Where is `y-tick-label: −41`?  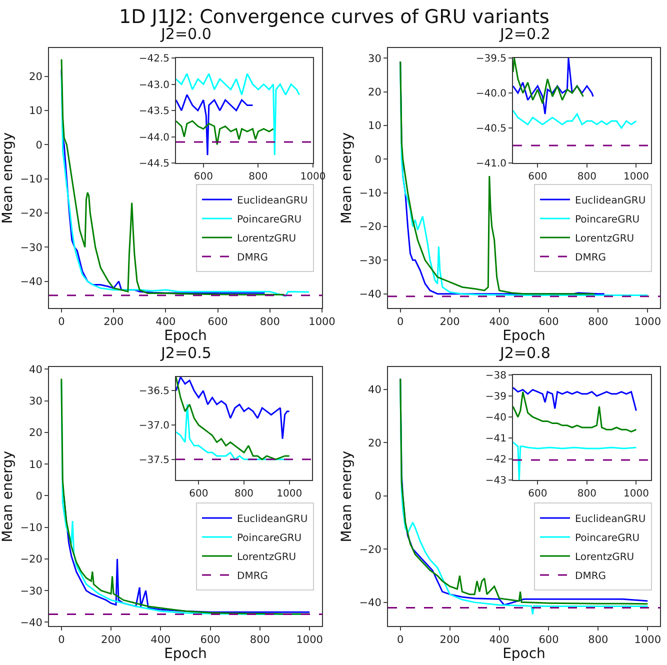
y-tick-label: −41 is located at coordinates (495, 439).